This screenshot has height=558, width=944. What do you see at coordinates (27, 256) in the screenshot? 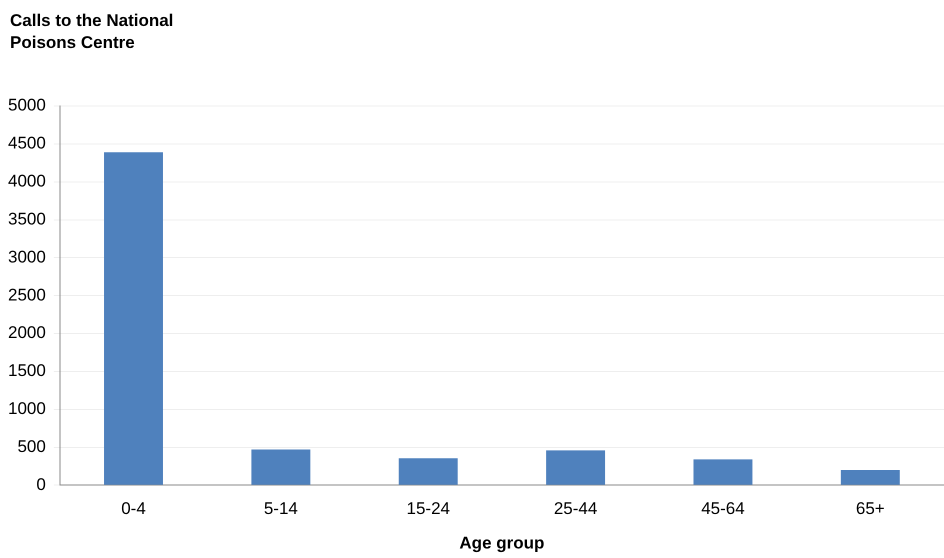
I see `y-tick-label: 3000` at bounding box center [27, 256].